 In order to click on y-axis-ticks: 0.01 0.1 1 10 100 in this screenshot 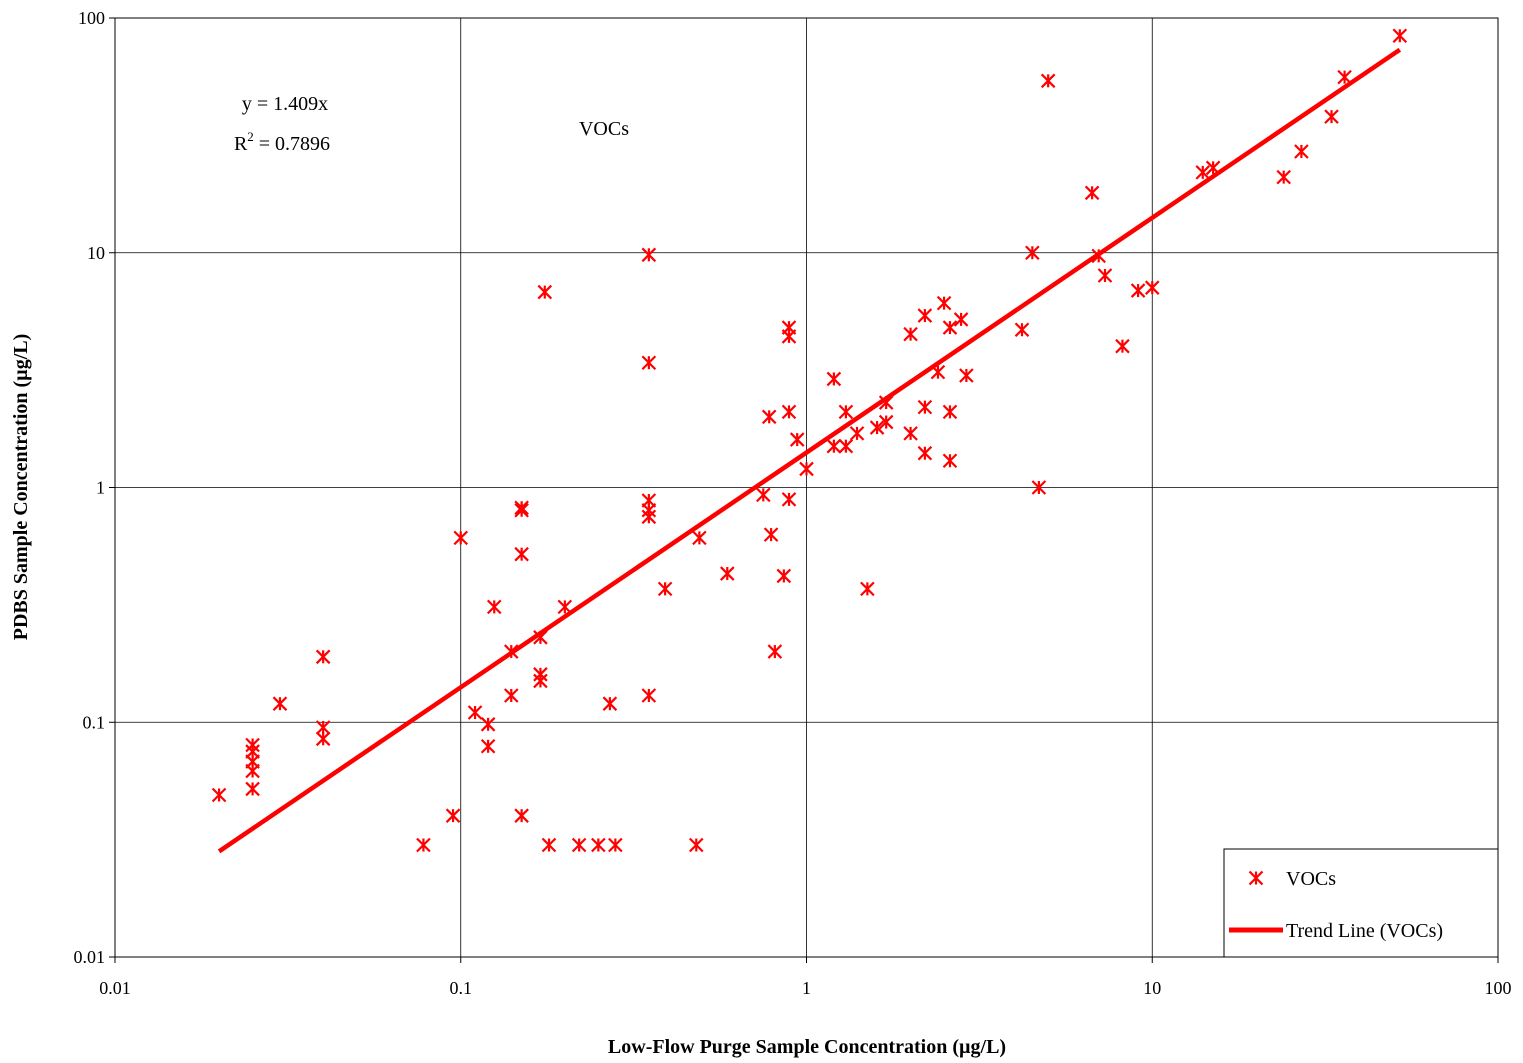, I will do `click(94, 487)`.